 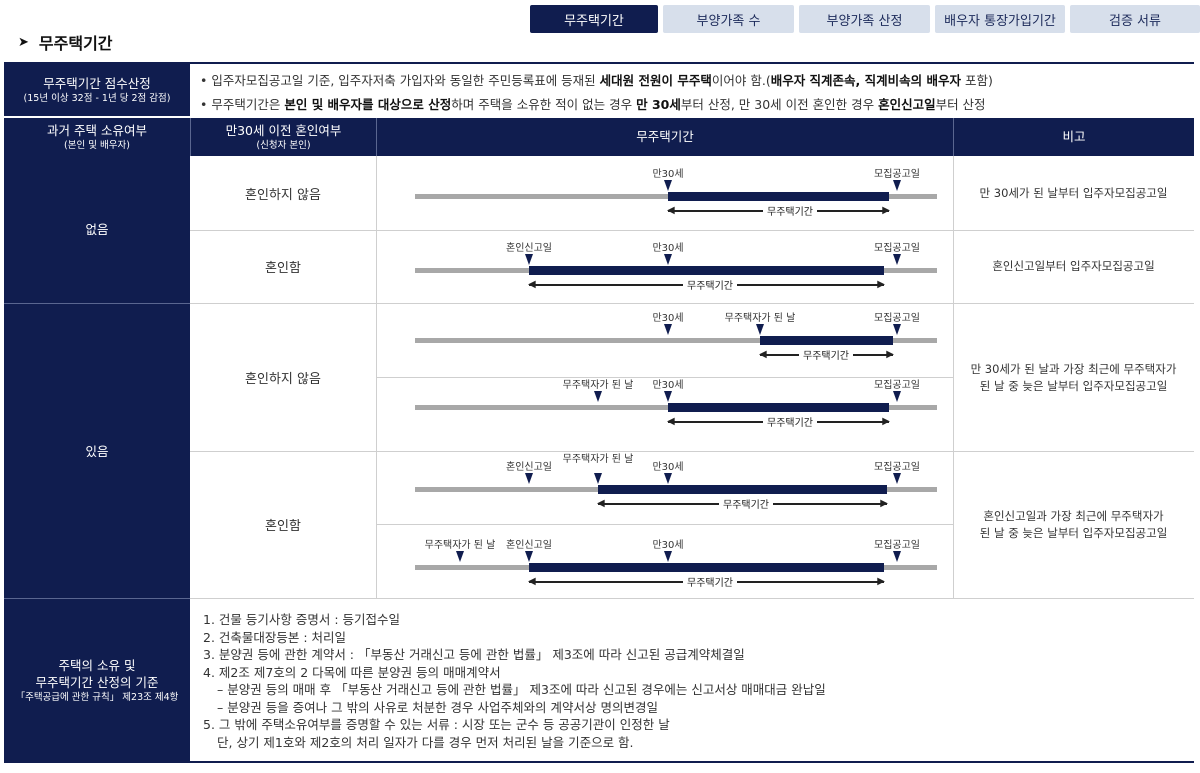 I want to click on tab-verification-documents: 검증 서류, so click(x=1135, y=19).